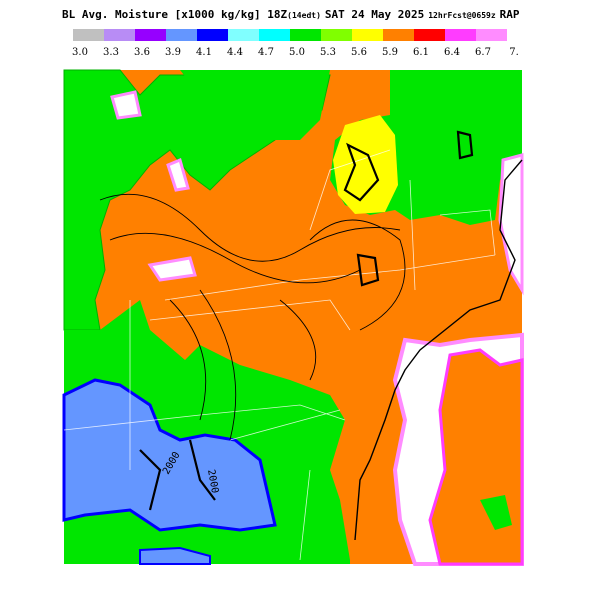 The image size is (589, 589). I want to click on contour-label: 2000, so click(212, 482).